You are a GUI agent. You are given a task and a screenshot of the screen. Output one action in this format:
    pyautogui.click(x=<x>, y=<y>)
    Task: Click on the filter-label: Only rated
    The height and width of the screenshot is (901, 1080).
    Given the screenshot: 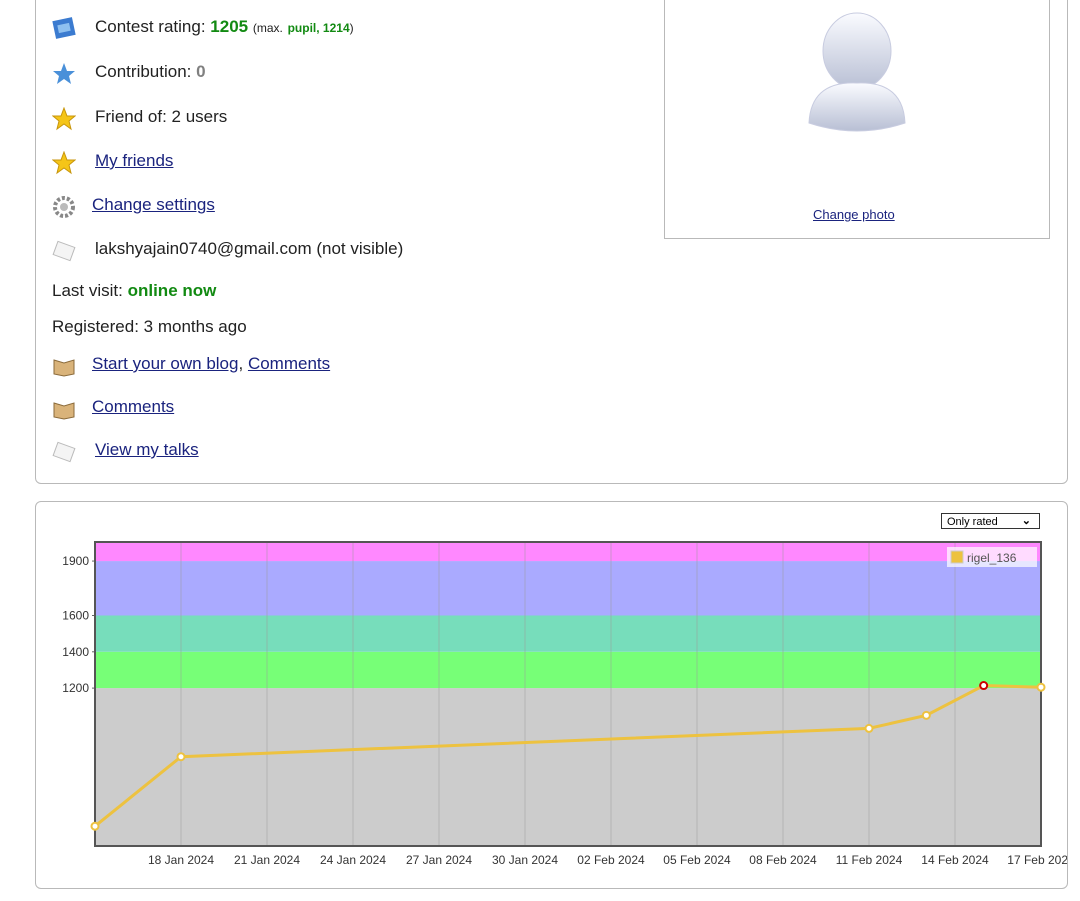 What is the action you would take?
    pyautogui.click(x=972, y=522)
    